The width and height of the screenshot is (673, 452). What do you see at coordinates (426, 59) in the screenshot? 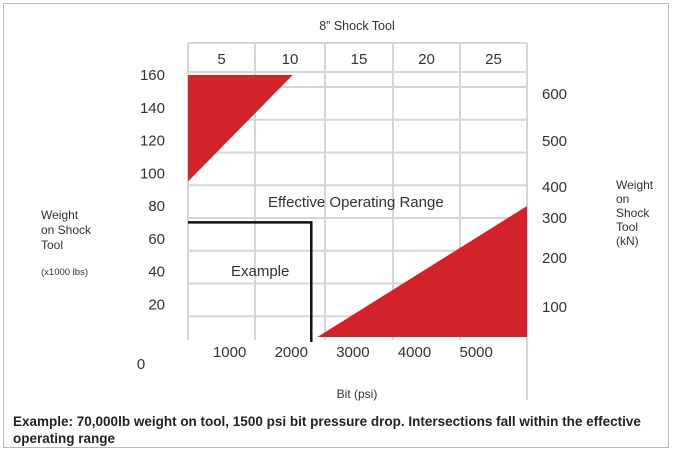
I see `top-axis-tick: 20` at bounding box center [426, 59].